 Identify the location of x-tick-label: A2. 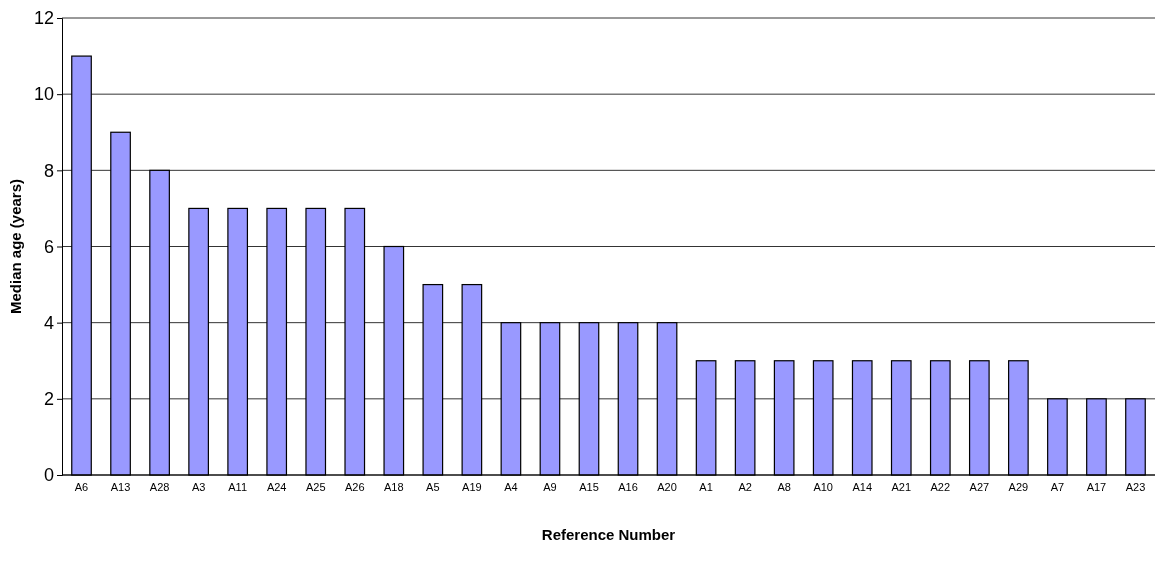
(745, 486).